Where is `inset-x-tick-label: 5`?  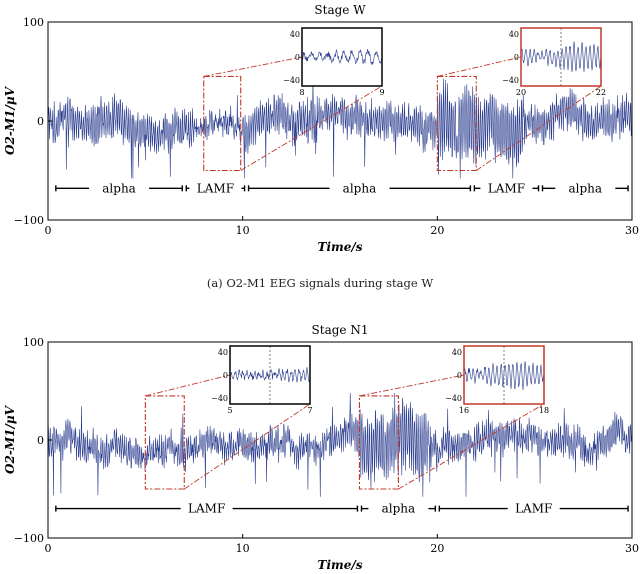 inset-x-tick-label: 5 is located at coordinates (229, 410).